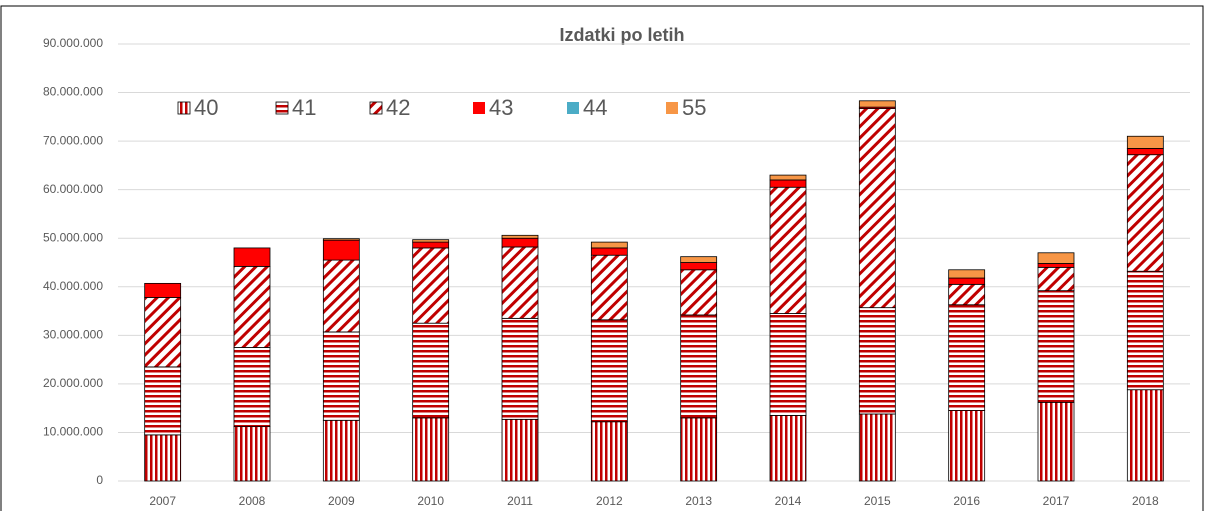 The height and width of the screenshot is (511, 1206). I want to click on x-tick-label: 2014, so click(788, 501).